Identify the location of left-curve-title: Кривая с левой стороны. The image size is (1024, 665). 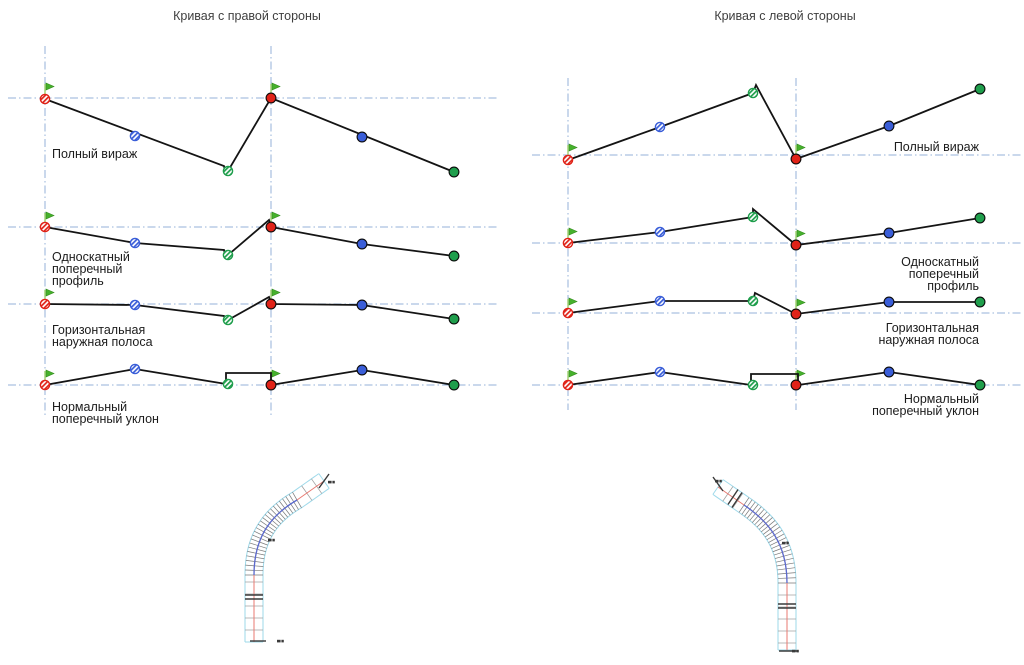
(785, 16).